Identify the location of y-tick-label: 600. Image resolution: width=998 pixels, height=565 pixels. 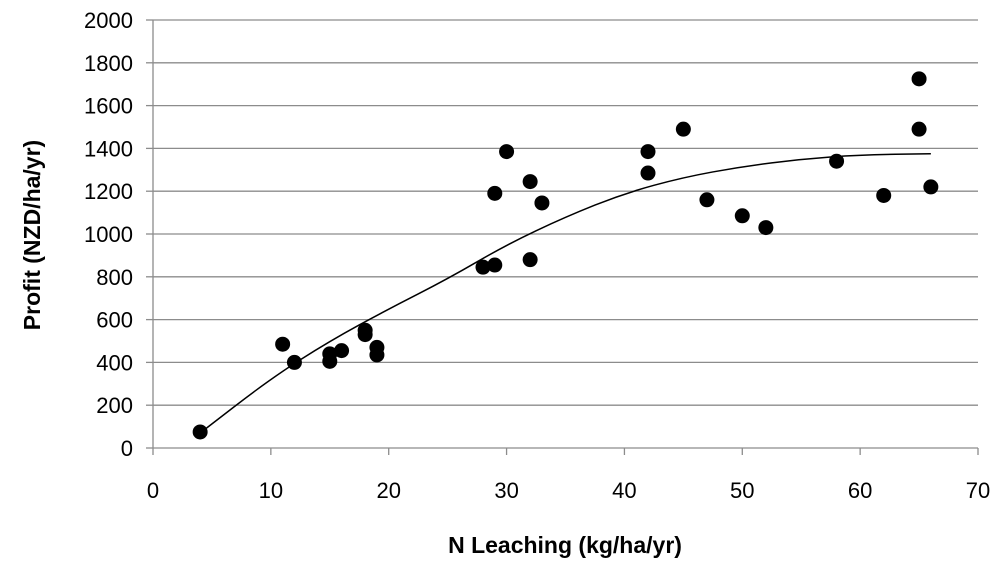
(114, 320).